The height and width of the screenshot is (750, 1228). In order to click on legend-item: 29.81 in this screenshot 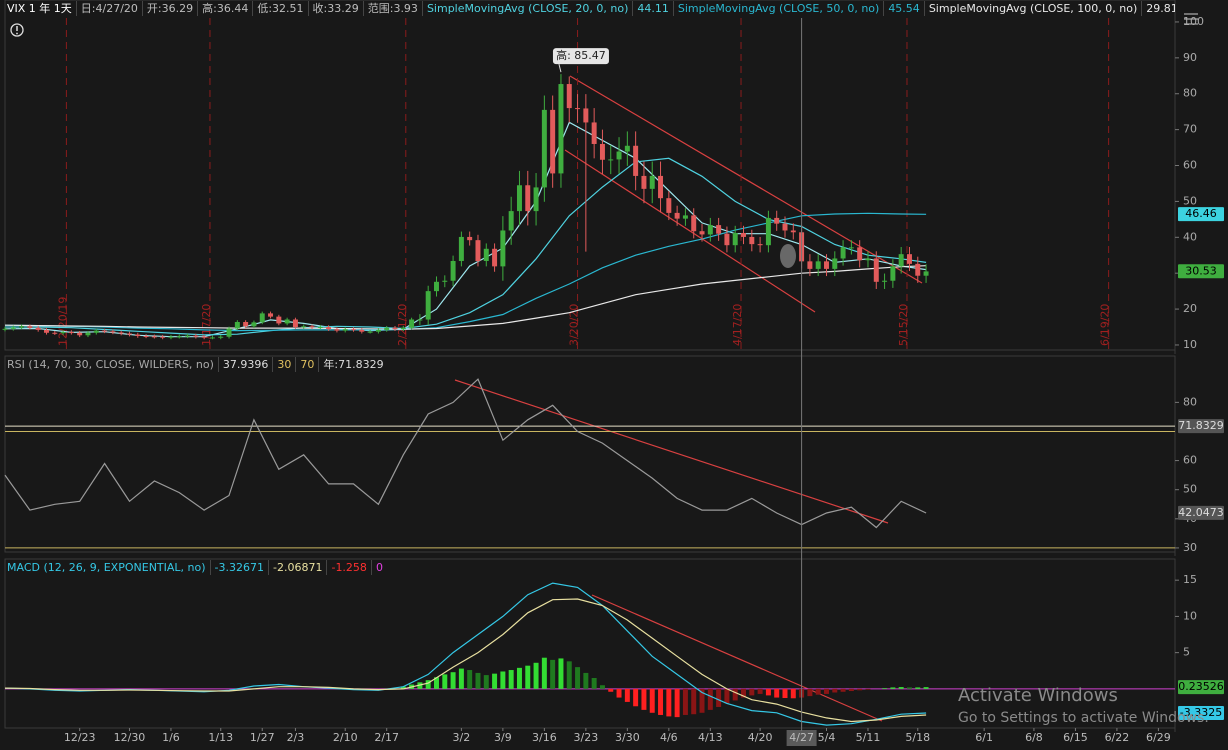, I will do `click(1158, 8)`.